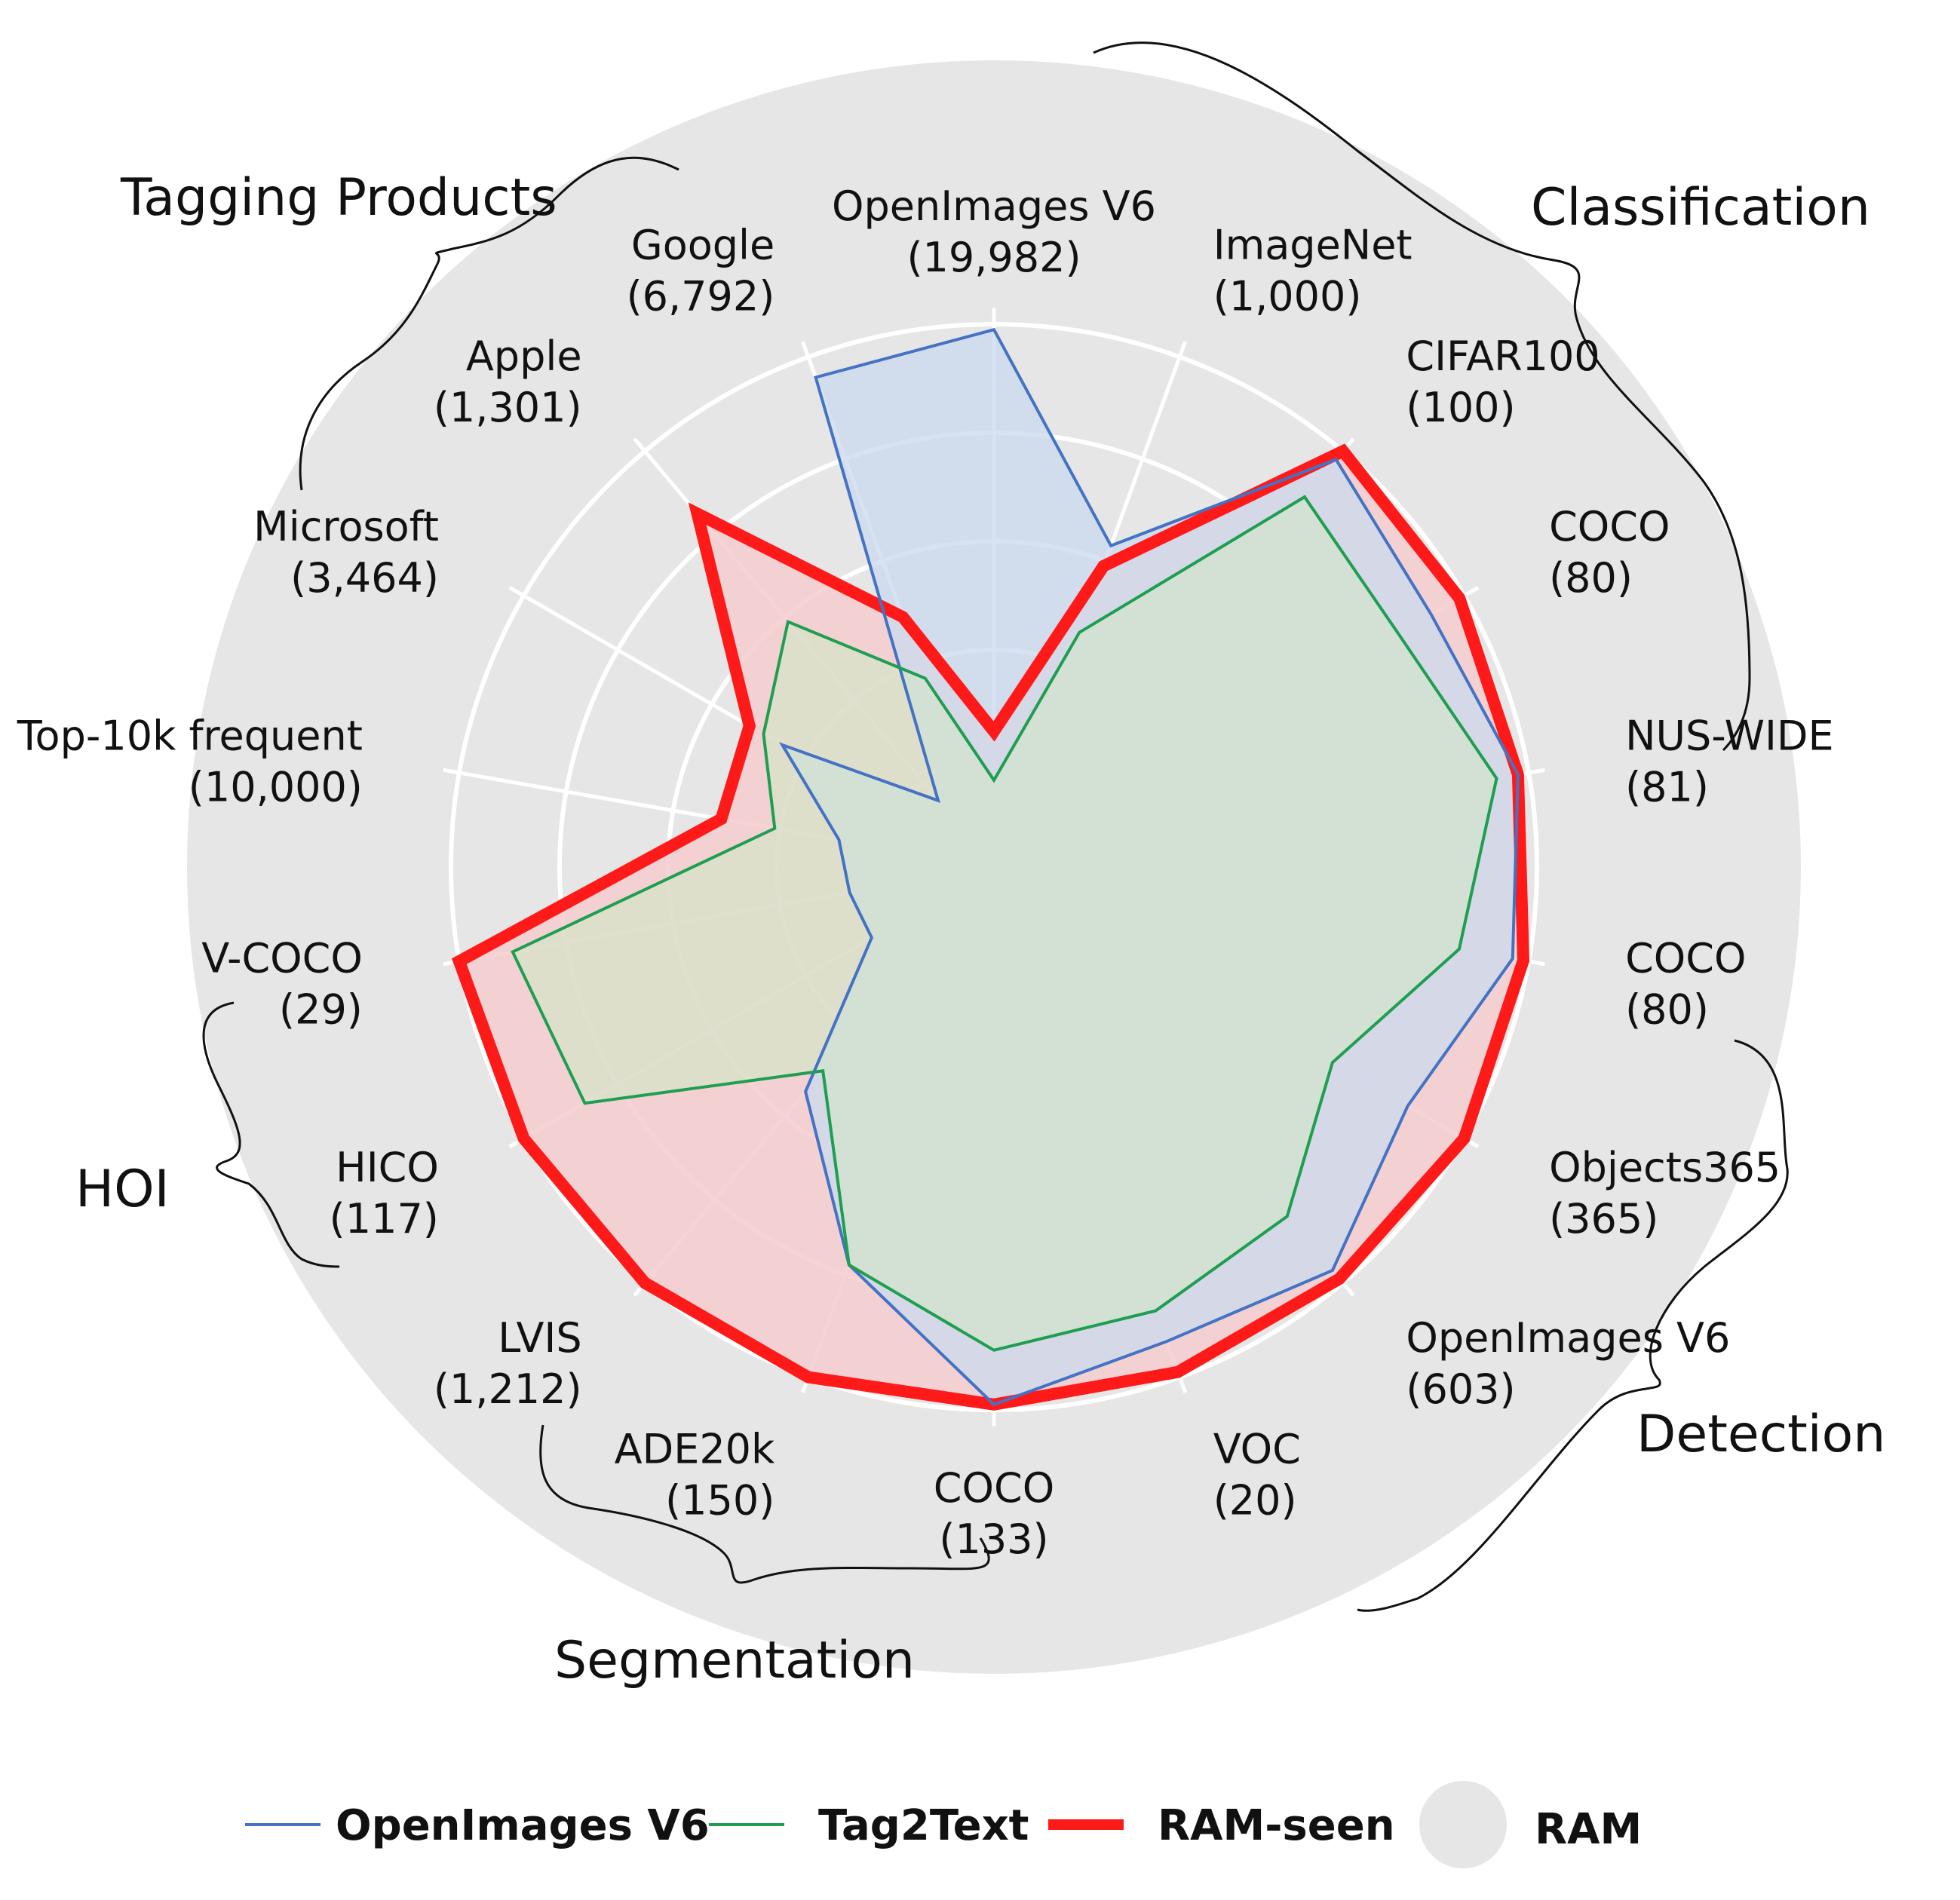 The image size is (1960, 1900). Describe the element at coordinates (701, 296) in the screenshot. I see `axis-label-count-17: (6,792)` at that location.